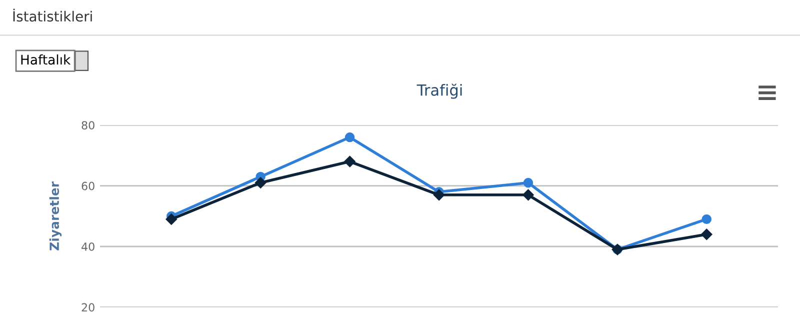 This screenshot has height=320, width=800. Describe the element at coordinates (55, 215) in the screenshot. I see `y-axis-title: Ziyaretler` at that location.